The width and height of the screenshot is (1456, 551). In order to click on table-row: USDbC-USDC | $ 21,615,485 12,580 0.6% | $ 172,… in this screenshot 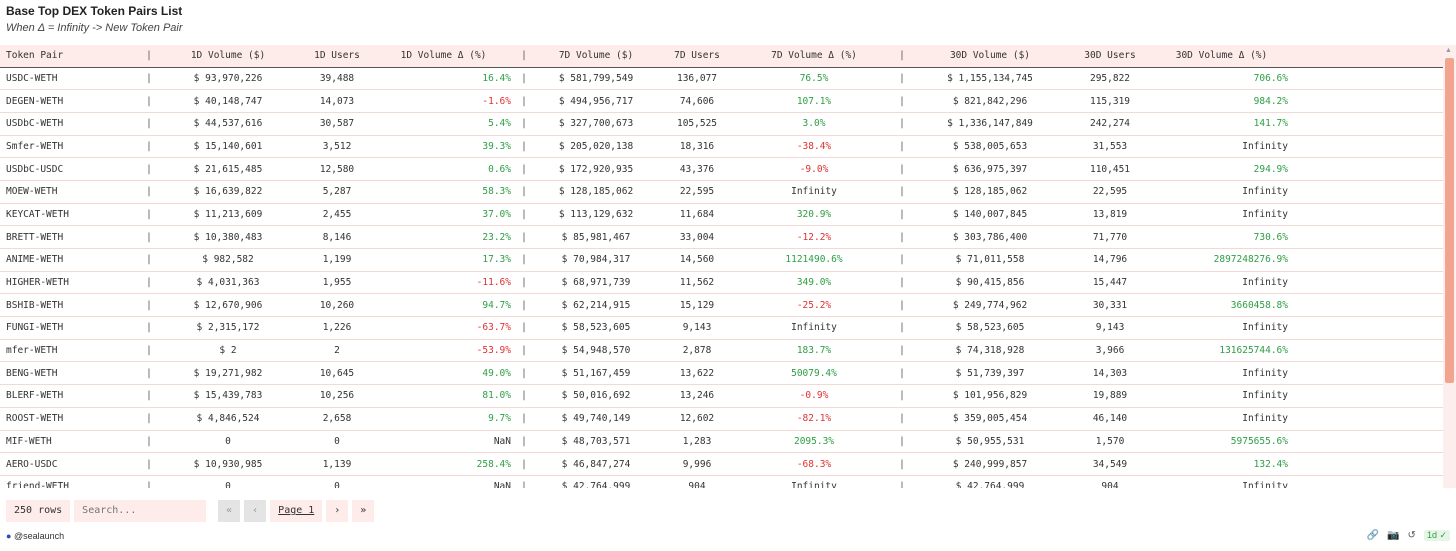, I will do `click(721, 169)`.